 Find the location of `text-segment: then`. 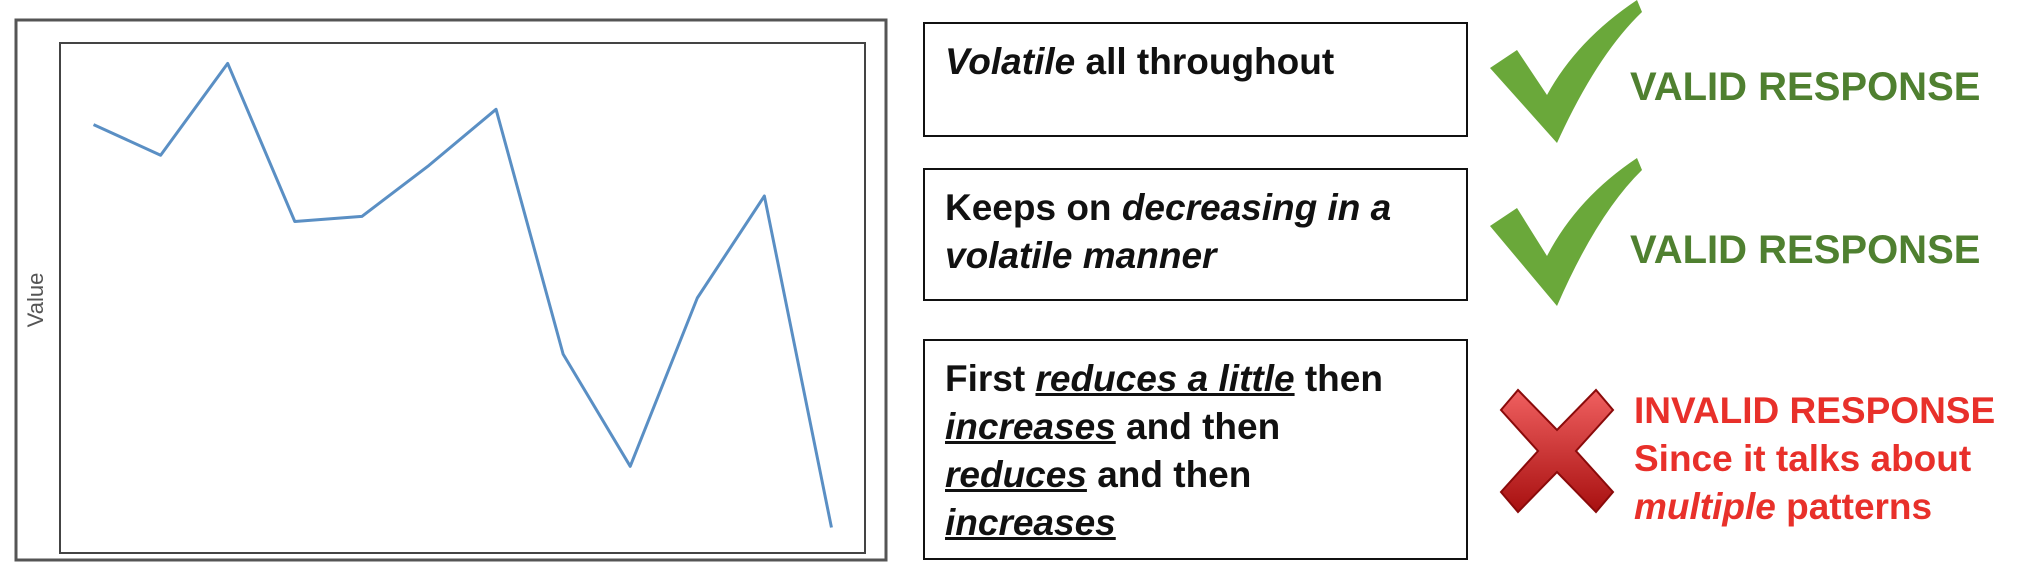

text-segment: then is located at coordinates (1338, 378).